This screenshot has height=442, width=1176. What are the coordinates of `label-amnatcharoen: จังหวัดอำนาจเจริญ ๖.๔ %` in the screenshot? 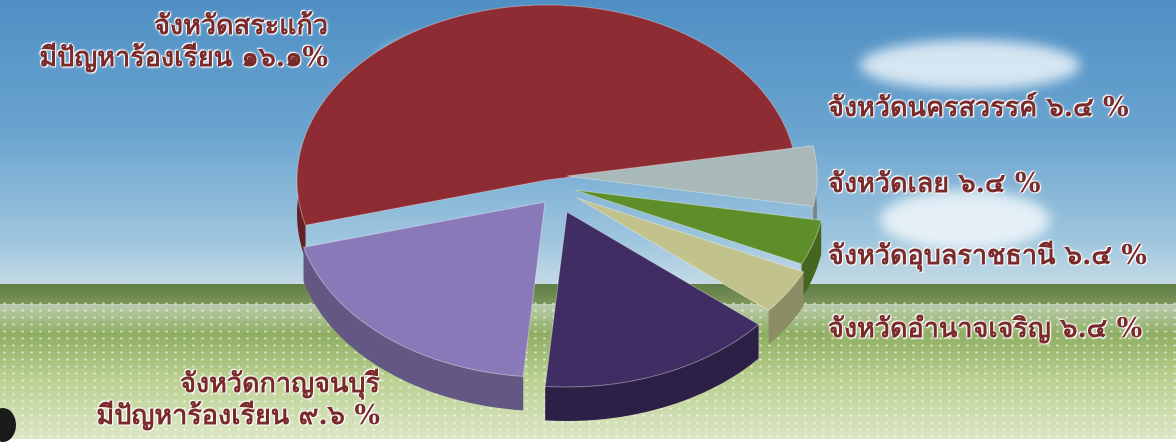 It's located at (985, 328).